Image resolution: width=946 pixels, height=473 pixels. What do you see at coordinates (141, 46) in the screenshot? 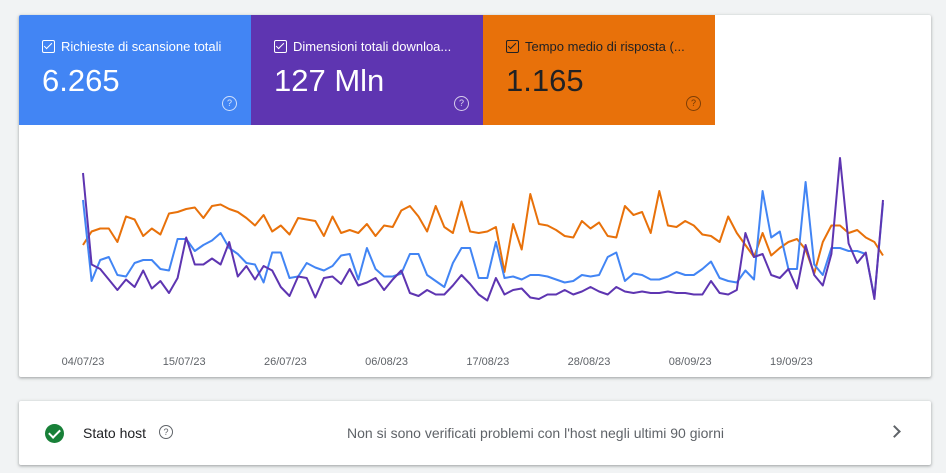
I see `metric-label: Richieste di scansione totali` at bounding box center [141, 46].